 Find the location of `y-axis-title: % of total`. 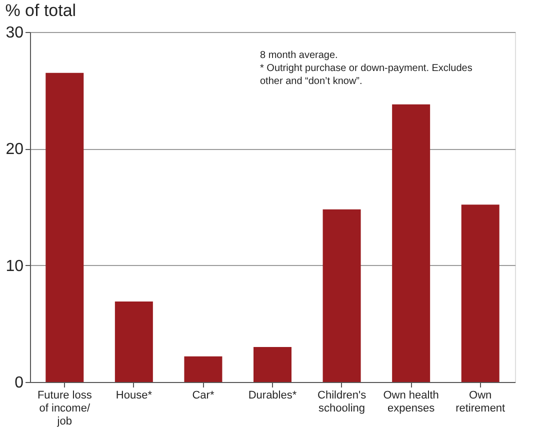

y-axis-title: % of total is located at coordinates (40, 10).